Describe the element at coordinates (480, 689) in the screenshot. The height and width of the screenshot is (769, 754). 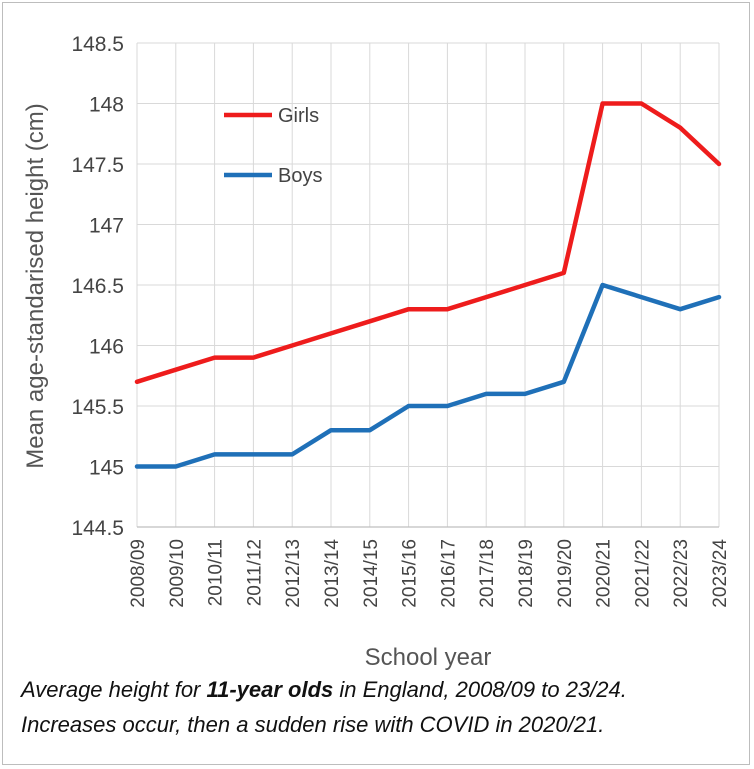
I see `caption-text-1b: in England, 2008/09 to 23/24.` at that location.